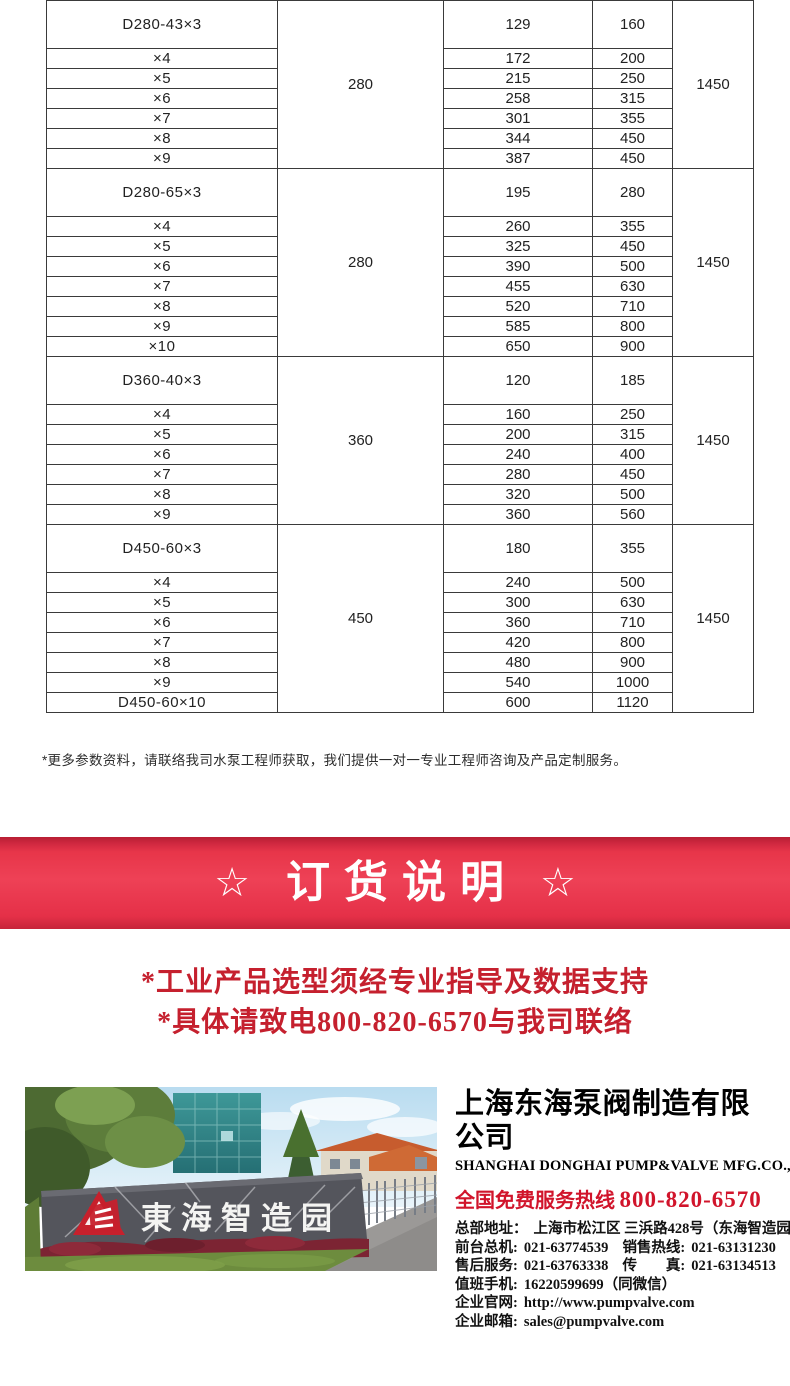 This screenshot has height=1386, width=790. What do you see at coordinates (698, 1266) in the screenshot?
I see `contact-pair: 传 真: 021-63134513` at bounding box center [698, 1266].